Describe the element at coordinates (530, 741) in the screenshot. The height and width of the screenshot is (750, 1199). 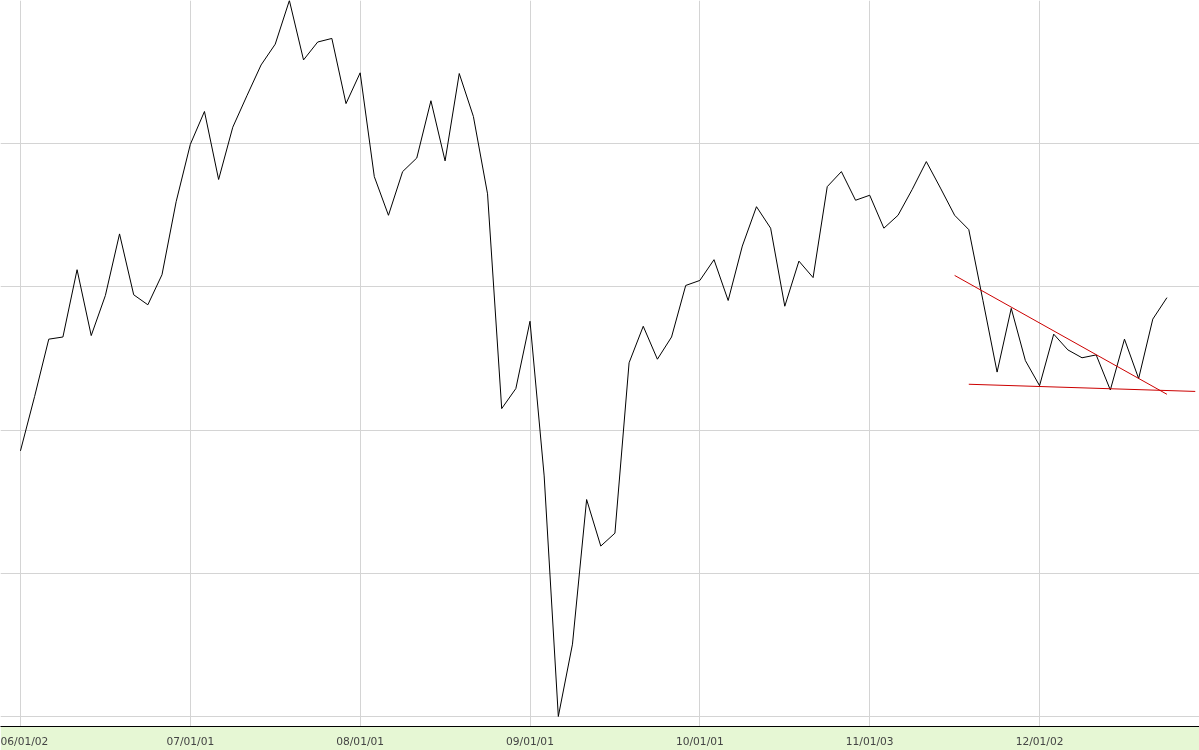
I see `x-tick-label: 09/01/01` at that location.